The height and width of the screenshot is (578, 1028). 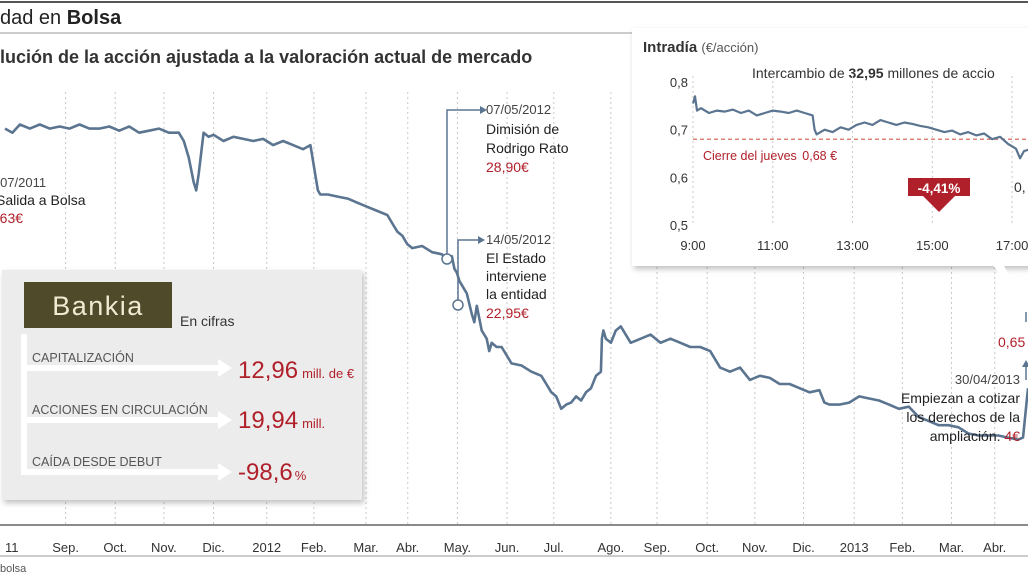 I want to click on annotation-rato-arrow, so click(x=483, y=110).